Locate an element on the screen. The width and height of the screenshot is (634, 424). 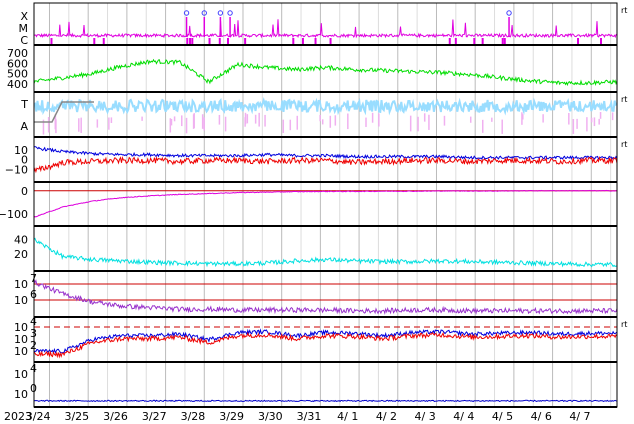
x-tick-label: 4/ 1 is located at coordinates (347, 416).